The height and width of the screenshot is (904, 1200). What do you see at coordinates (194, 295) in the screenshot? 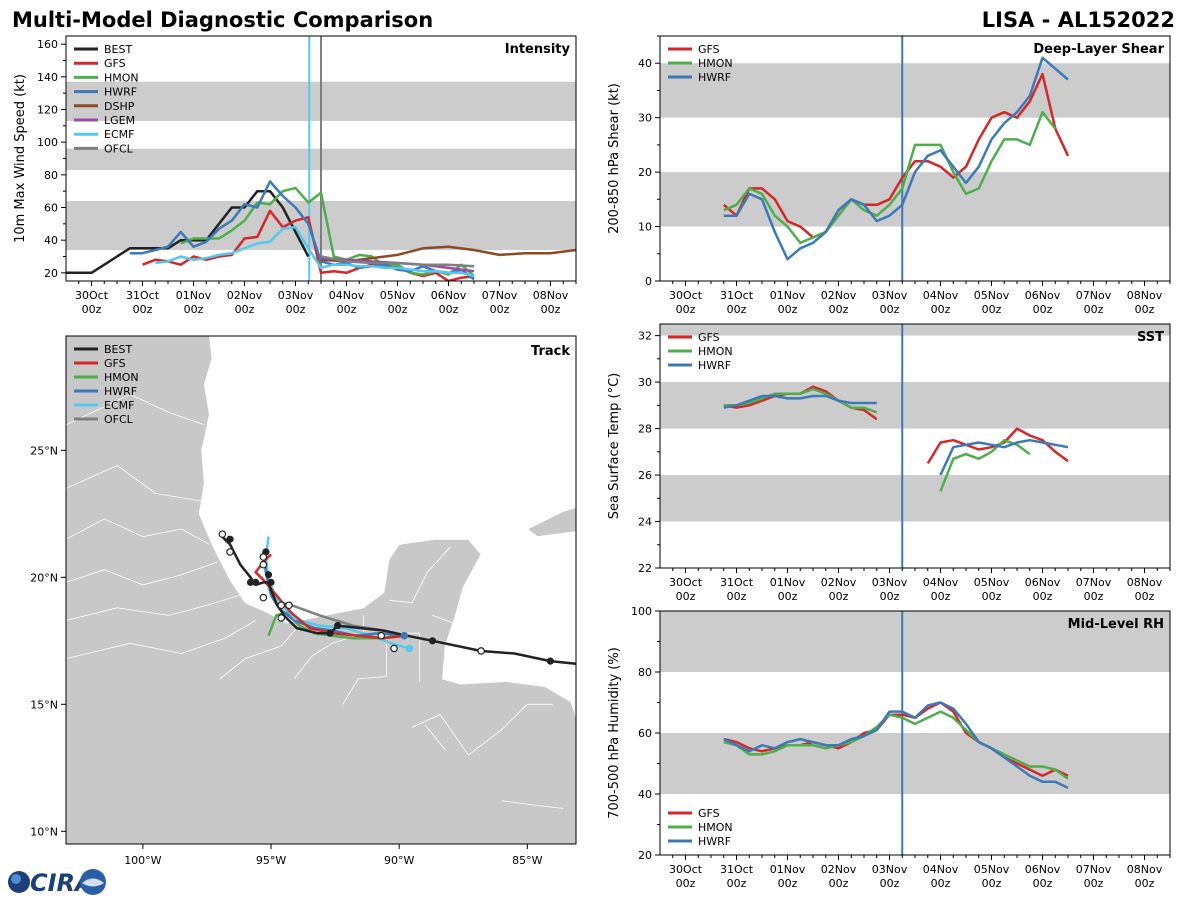
I see `intensity-xtick-label: 01Nov` at bounding box center [194, 295].